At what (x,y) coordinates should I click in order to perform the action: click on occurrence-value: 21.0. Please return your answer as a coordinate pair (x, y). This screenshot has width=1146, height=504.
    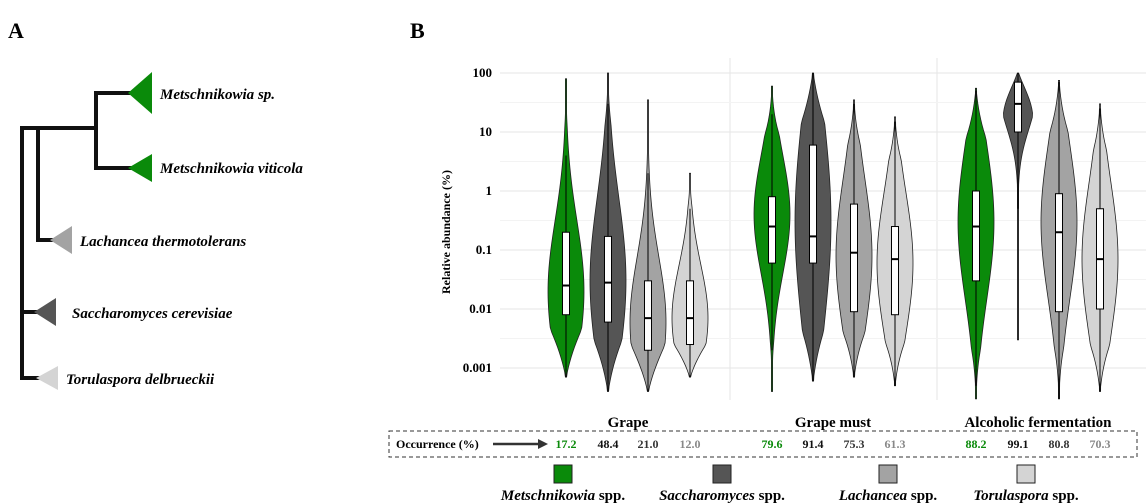
    Looking at the image, I should click on (648, 444).